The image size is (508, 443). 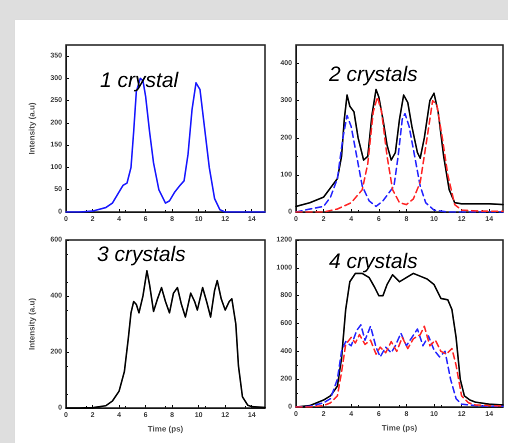 I want to click on chart-title: 3 crystals, so click(x=141, y=254).